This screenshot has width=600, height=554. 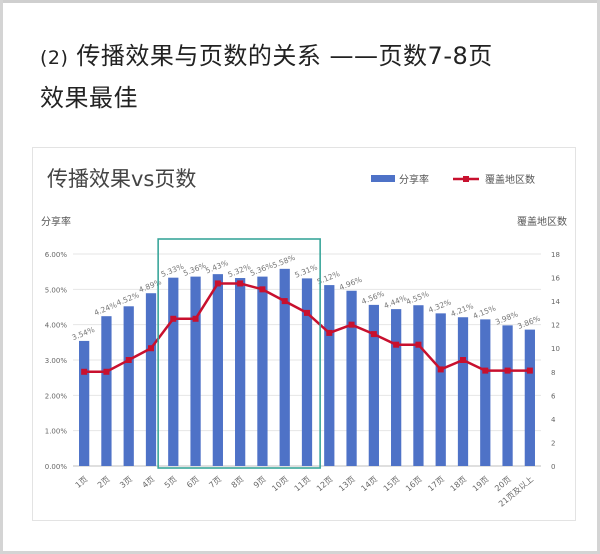 I want to click on x-tick-label: 18页, so click(x=459, y=484).